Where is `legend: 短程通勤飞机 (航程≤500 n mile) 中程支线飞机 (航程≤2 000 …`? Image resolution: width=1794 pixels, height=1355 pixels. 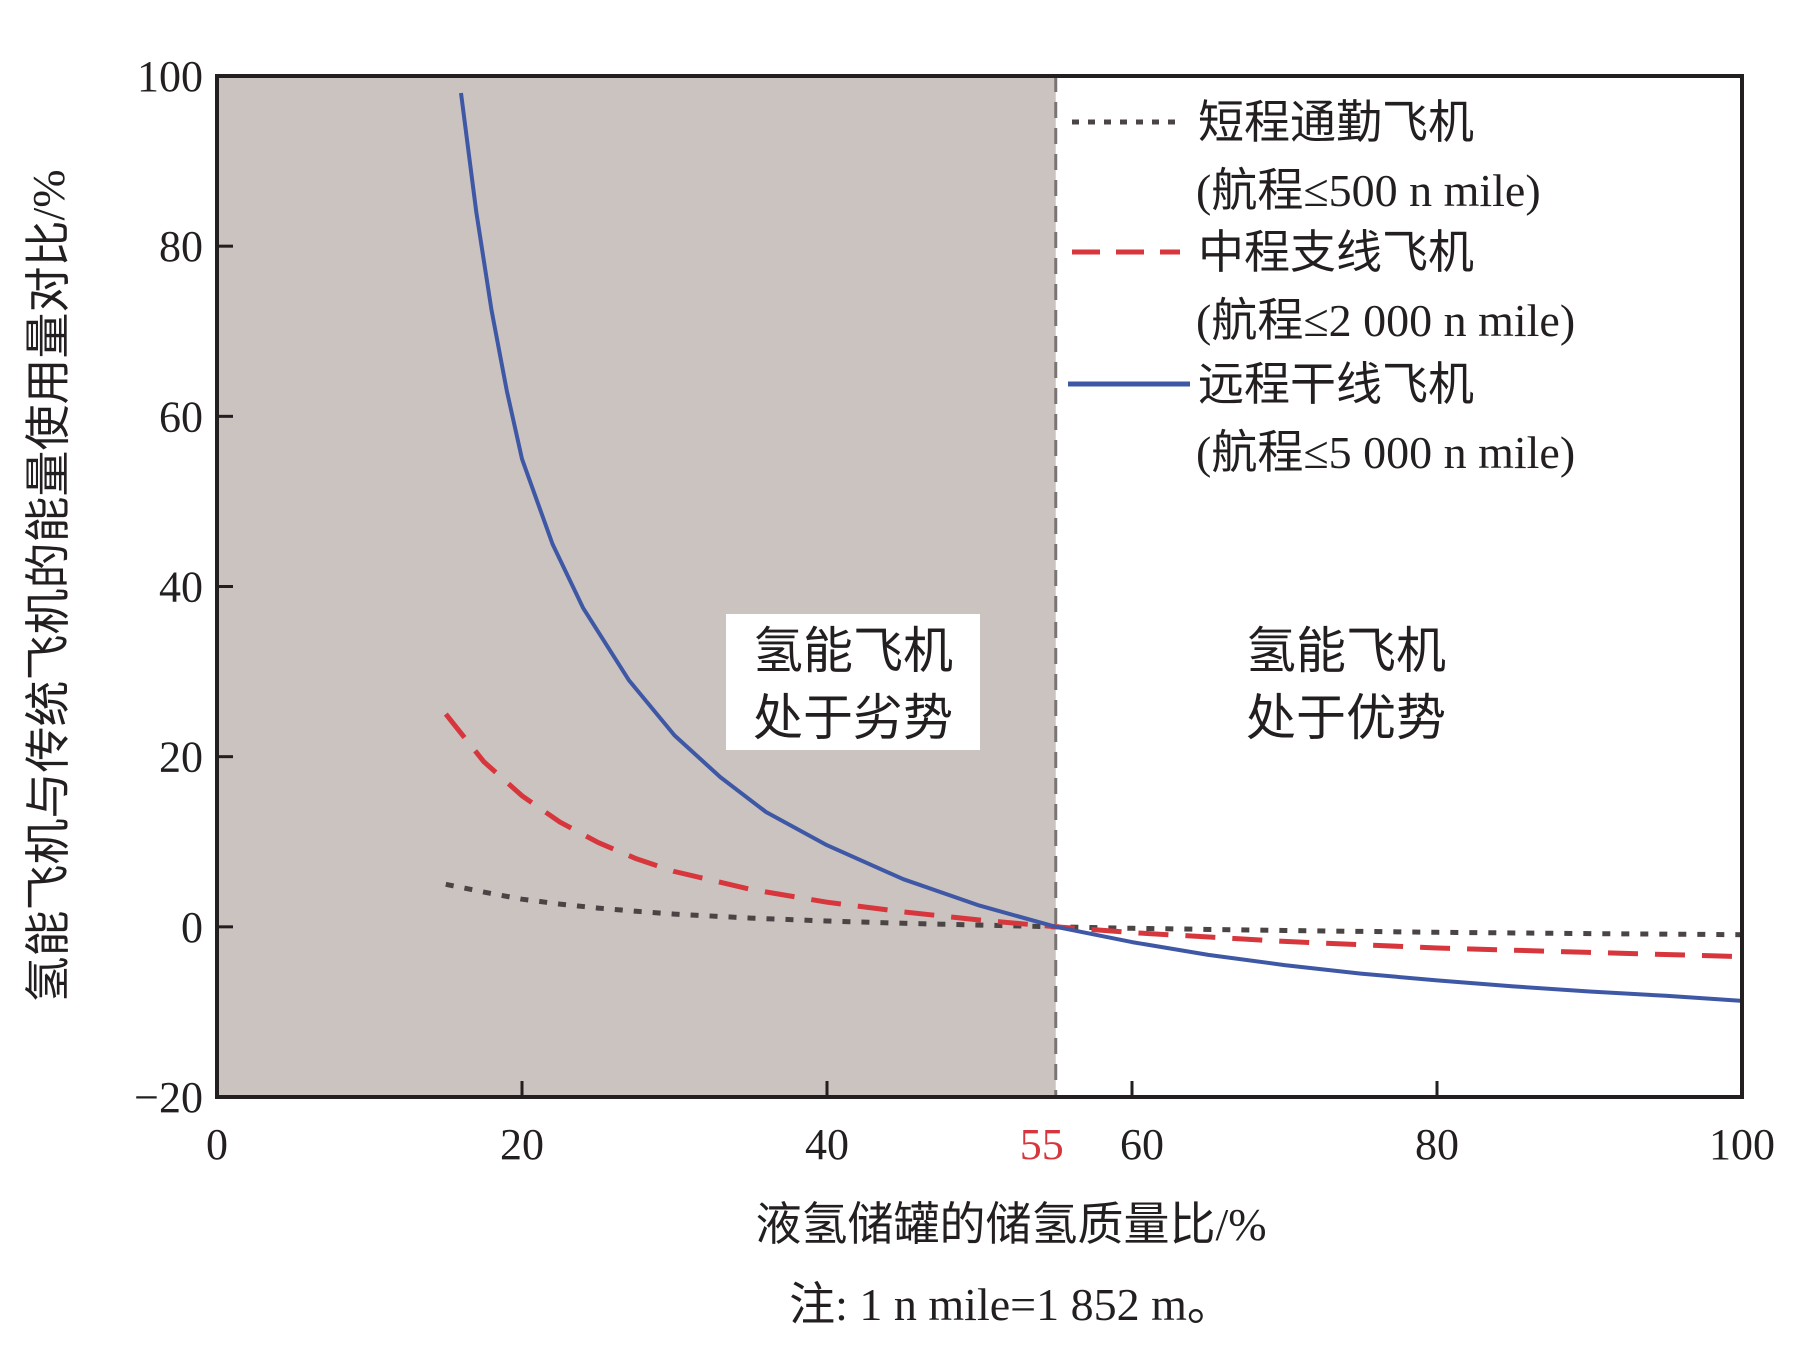
legend: 短程通勤飞机 (航程≤500 n mile) 中程支线飞机 (航程≤2 000 … is located at coordinates (1321, 287).